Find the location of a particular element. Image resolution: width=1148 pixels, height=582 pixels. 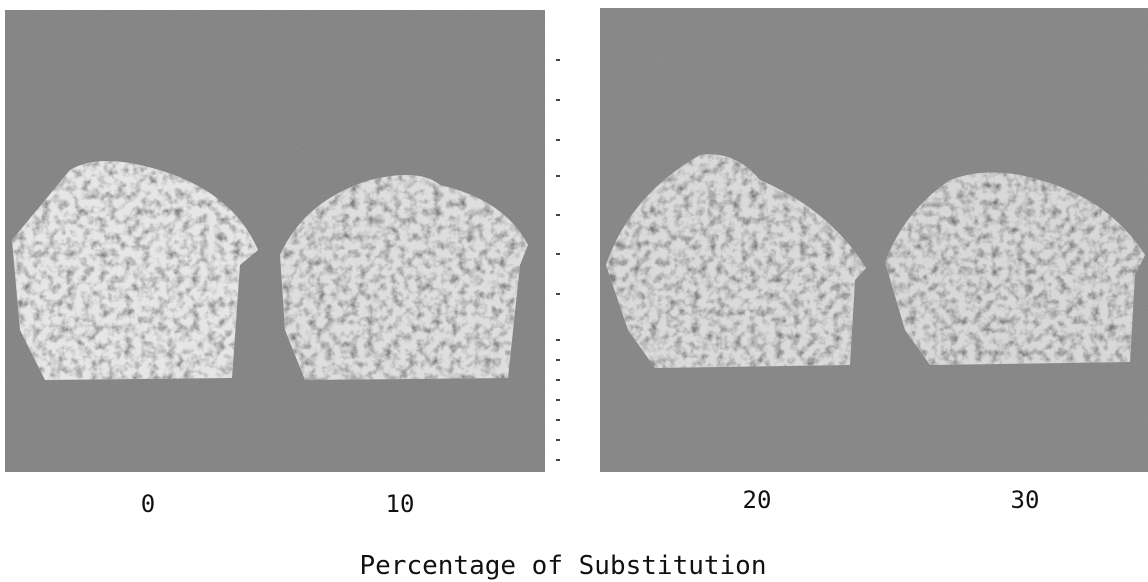

ruler is located at coordinates (558, 260).